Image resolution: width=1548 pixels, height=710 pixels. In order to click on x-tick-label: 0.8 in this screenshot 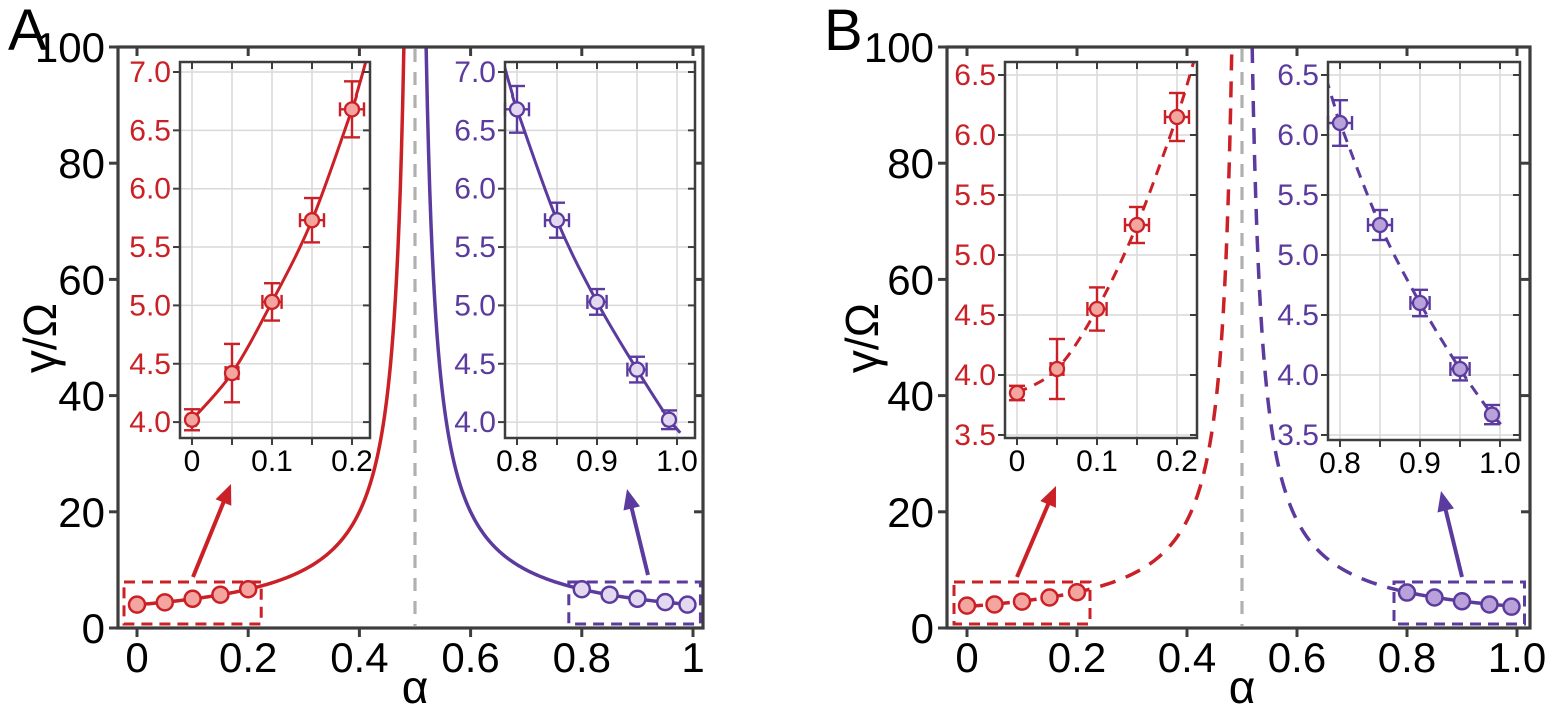, I will do `click(1407, 657)`.